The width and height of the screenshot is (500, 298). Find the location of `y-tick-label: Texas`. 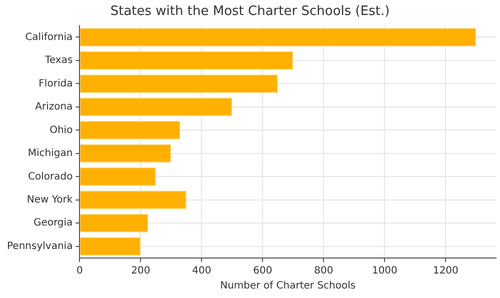

y-tick-label: Texas is located at coordinates (58, 60).